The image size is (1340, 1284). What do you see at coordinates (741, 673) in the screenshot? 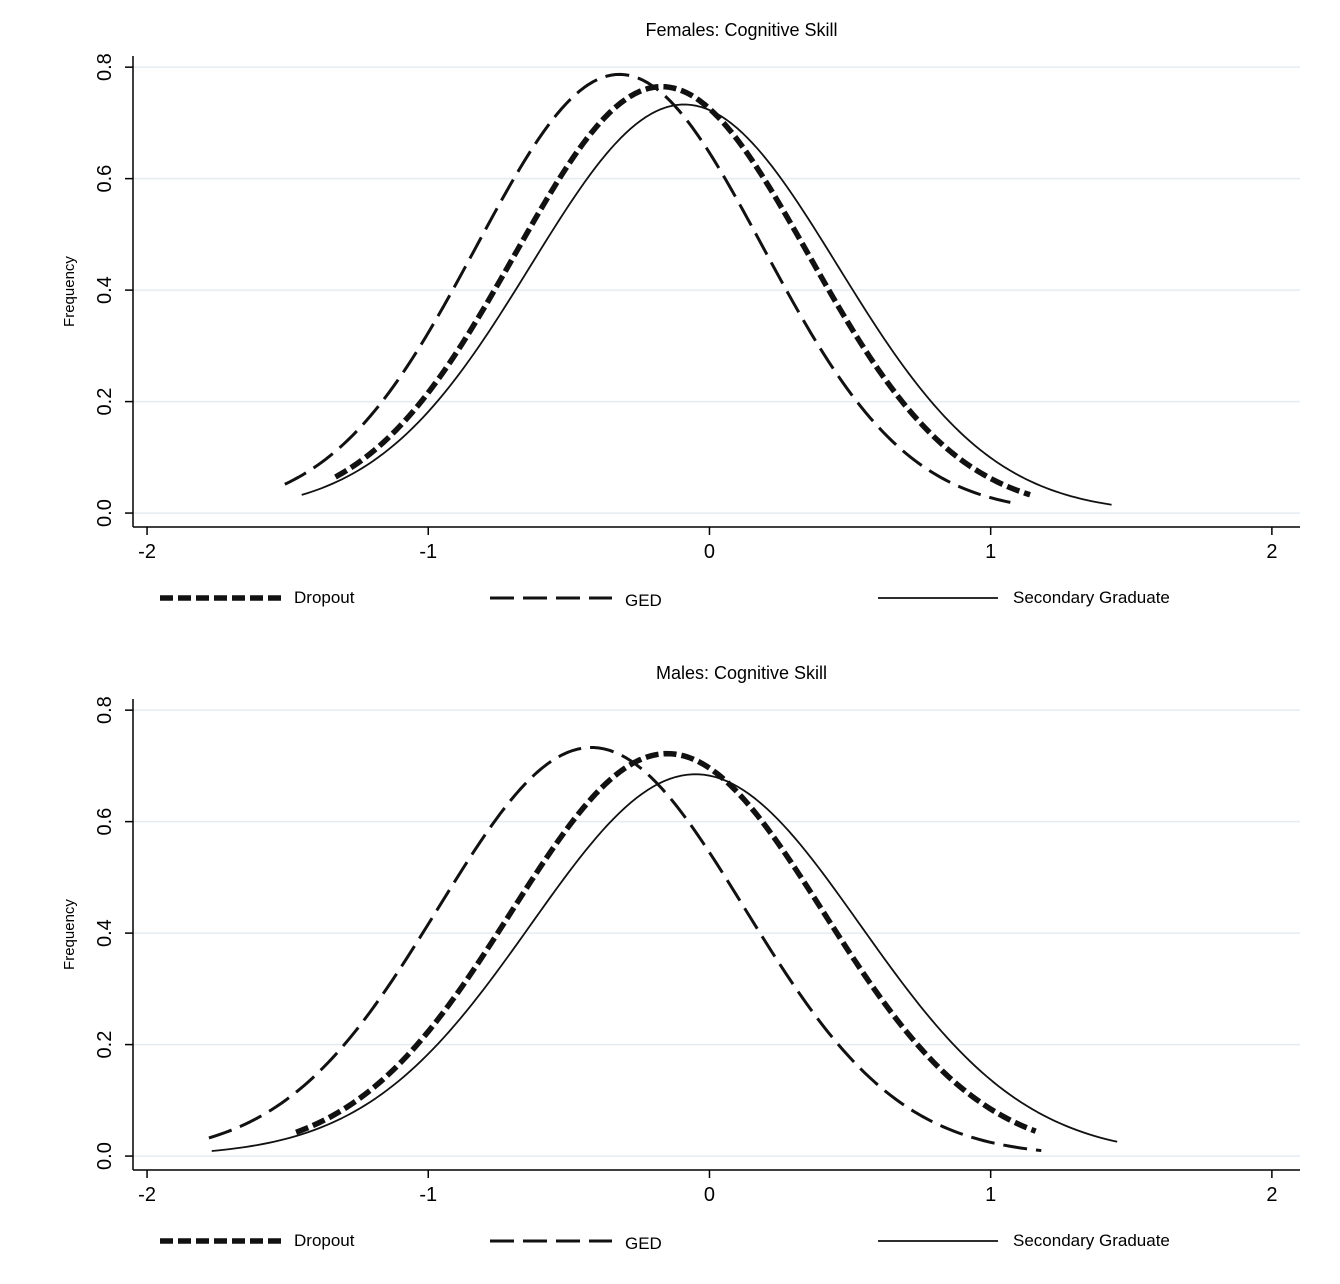
I see `chart-title: Males: Cognitive Skill` at bounding box center [741, 673].